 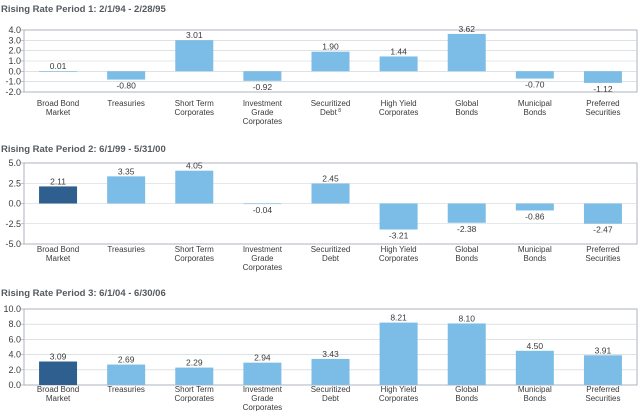 What do you see at coordinates (603, 230) in the screenshot?
I see `data-label: -2.47` at bounding box center [603, 230].